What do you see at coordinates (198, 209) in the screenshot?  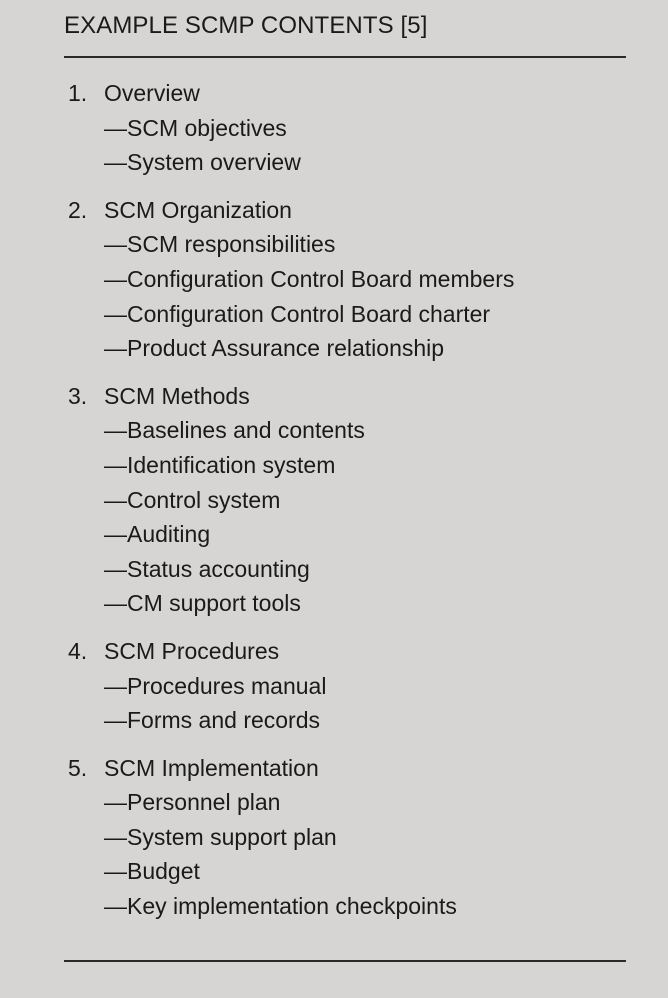 I see `section-title: SCM Organization` at bounding box center [198, 209].